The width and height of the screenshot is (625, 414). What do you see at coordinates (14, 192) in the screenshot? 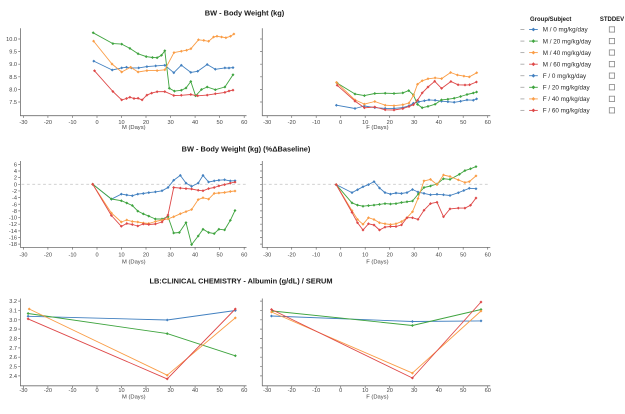
I see `svg-text: -2` at bounding box center [14, 192].